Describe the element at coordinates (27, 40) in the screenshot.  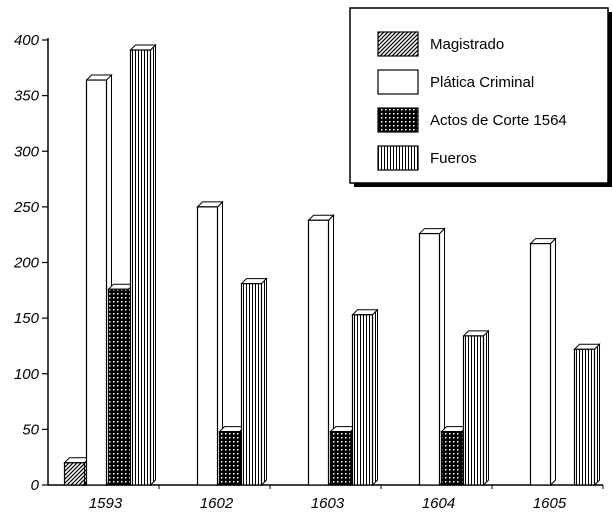
I see `y-tick-label: 400` at that location.